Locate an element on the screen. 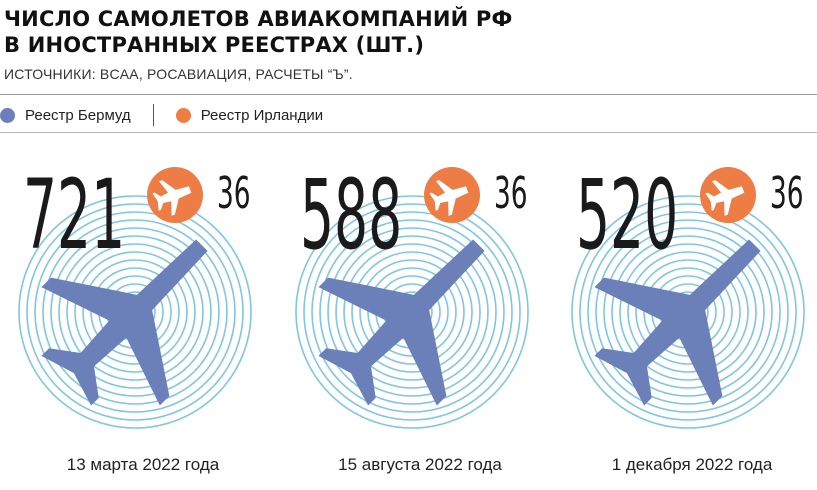  legend-label-bermuda: Реестр Бермуд is located at coordinates (78, 115).